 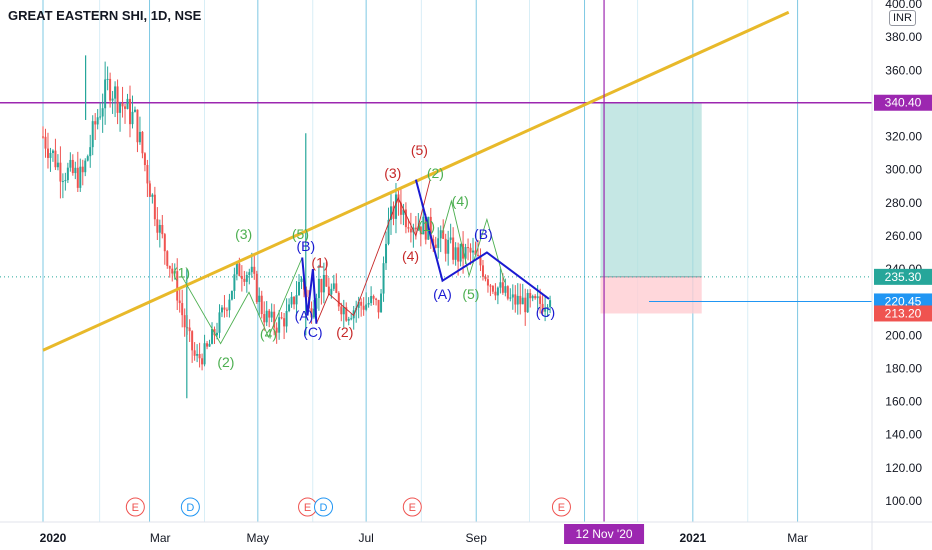 I want to click on wave-label: (B), so click(x=305, y=246).